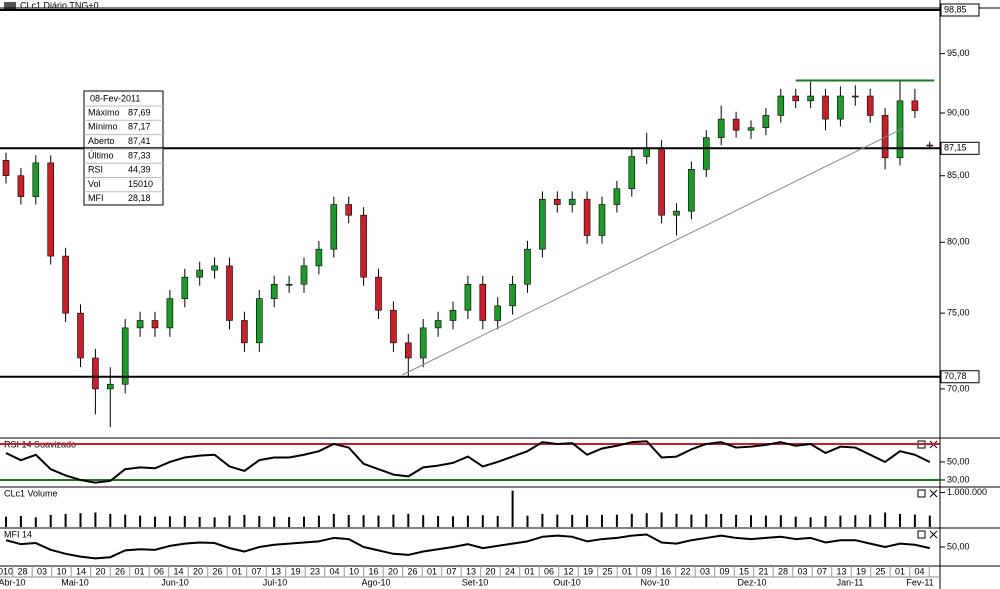  What do you see at coordinates (373, 571) in the screenshot?
I see `x-day-label: 16` at bounding box center [373, 571].